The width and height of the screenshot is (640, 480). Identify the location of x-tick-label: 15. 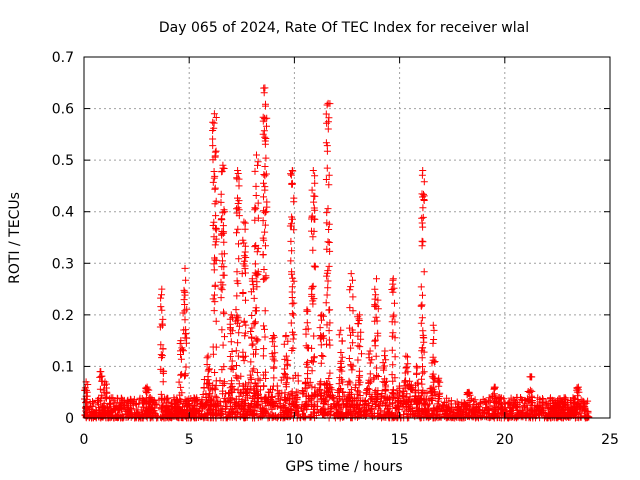
(400, 440).